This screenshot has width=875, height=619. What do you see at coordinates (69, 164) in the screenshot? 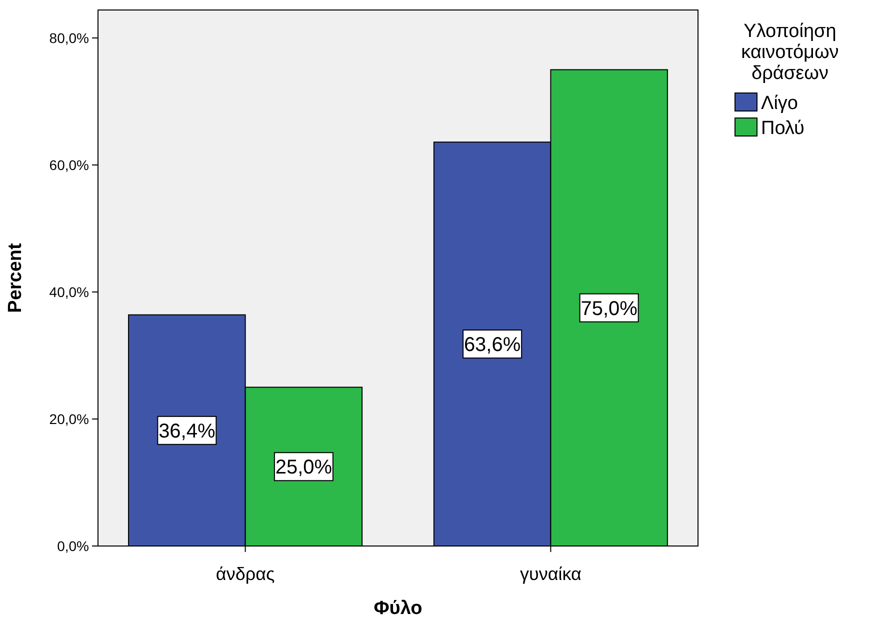
I see `y-tick-label: 60,0%` at bounding box center [69, 164].